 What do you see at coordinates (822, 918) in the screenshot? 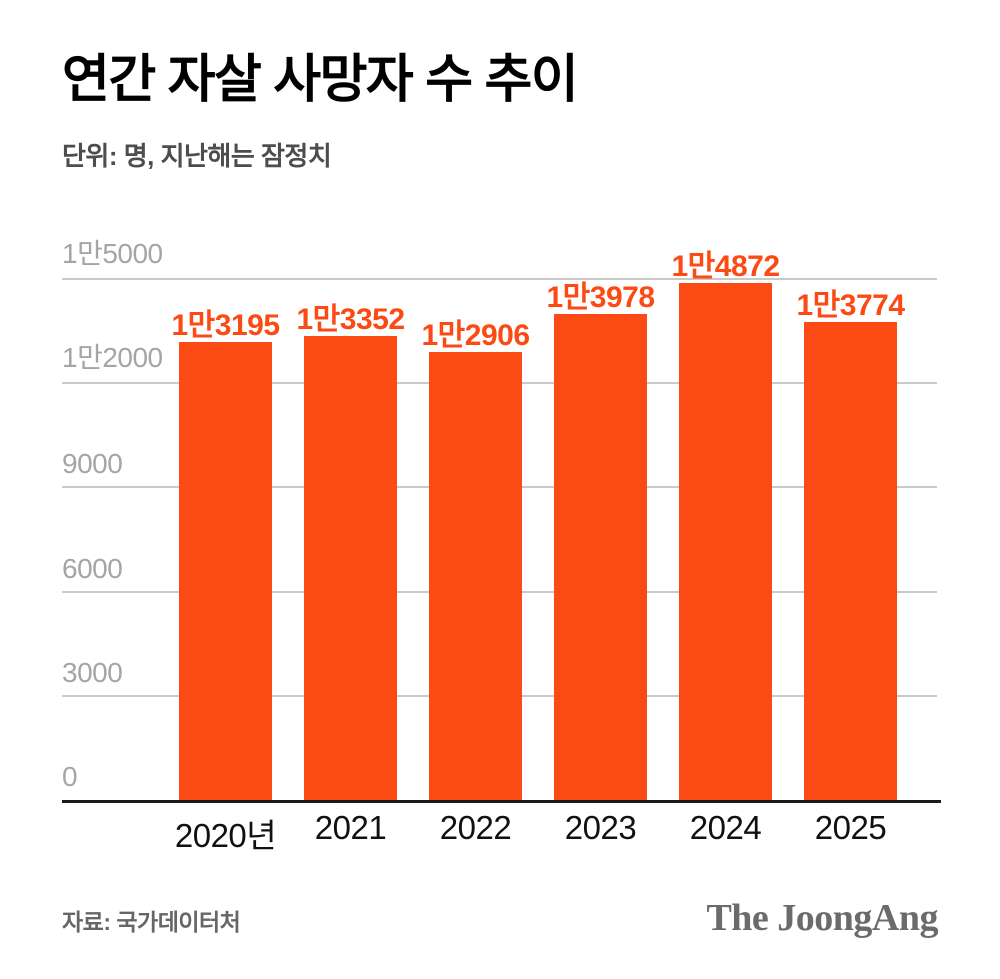
I see `joongang-logo: The JoongAng` at bounding box center [822, 918].